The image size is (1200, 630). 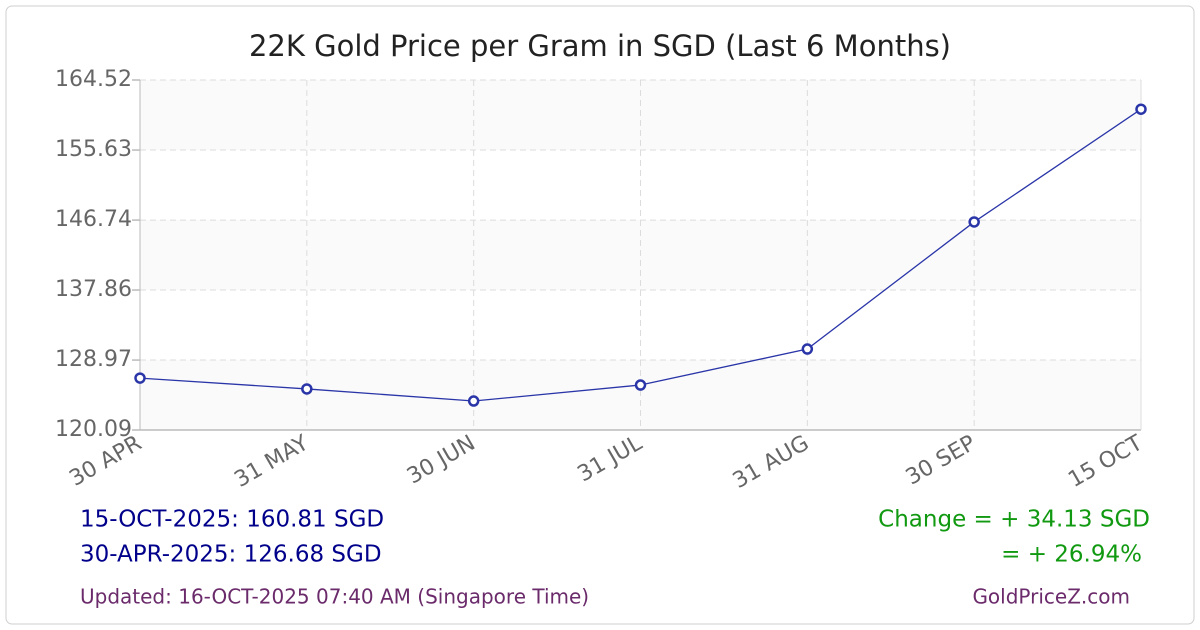 What do you see at coordinates (93, 289) in the screenshot?
I see `y-tick-label: 137.86` at bounding box center [93, 289].